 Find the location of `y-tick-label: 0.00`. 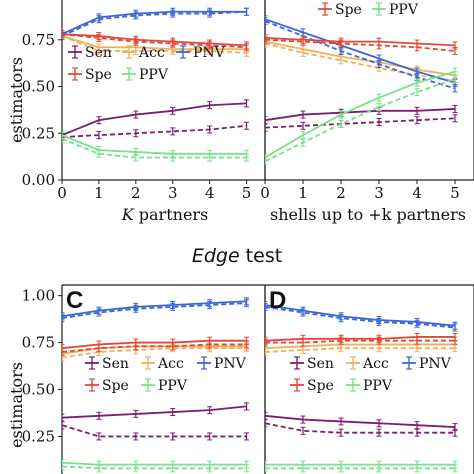

y-tick-label: 0.00 is located at coordinates (38, 180).